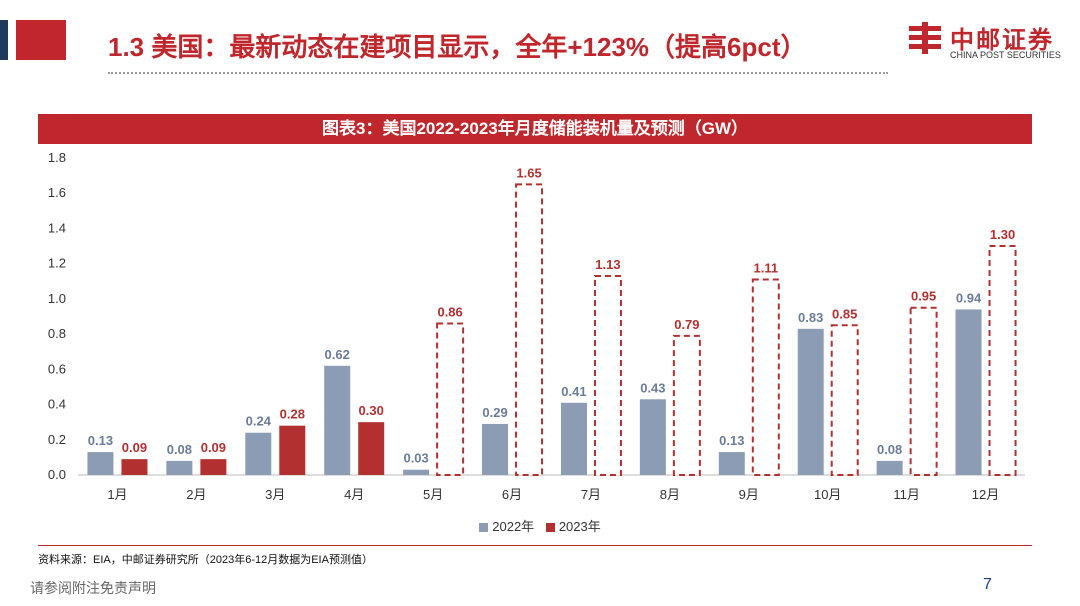  I want to click on y-tick-label: 1.4, so click(57, 227).